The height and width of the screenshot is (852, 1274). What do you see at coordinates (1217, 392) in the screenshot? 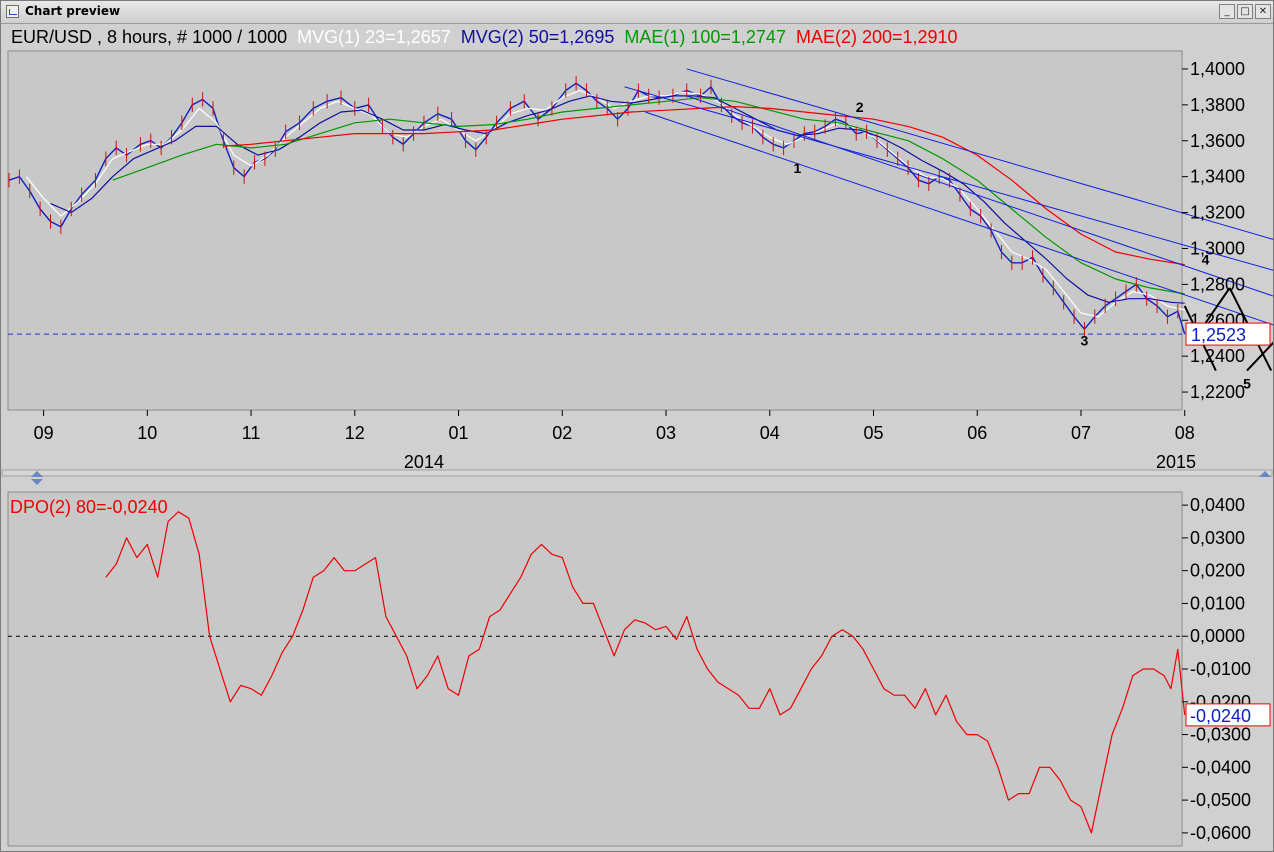
I see `price-y-tick-label: 1,2200` at bounding box center [1217, 392].